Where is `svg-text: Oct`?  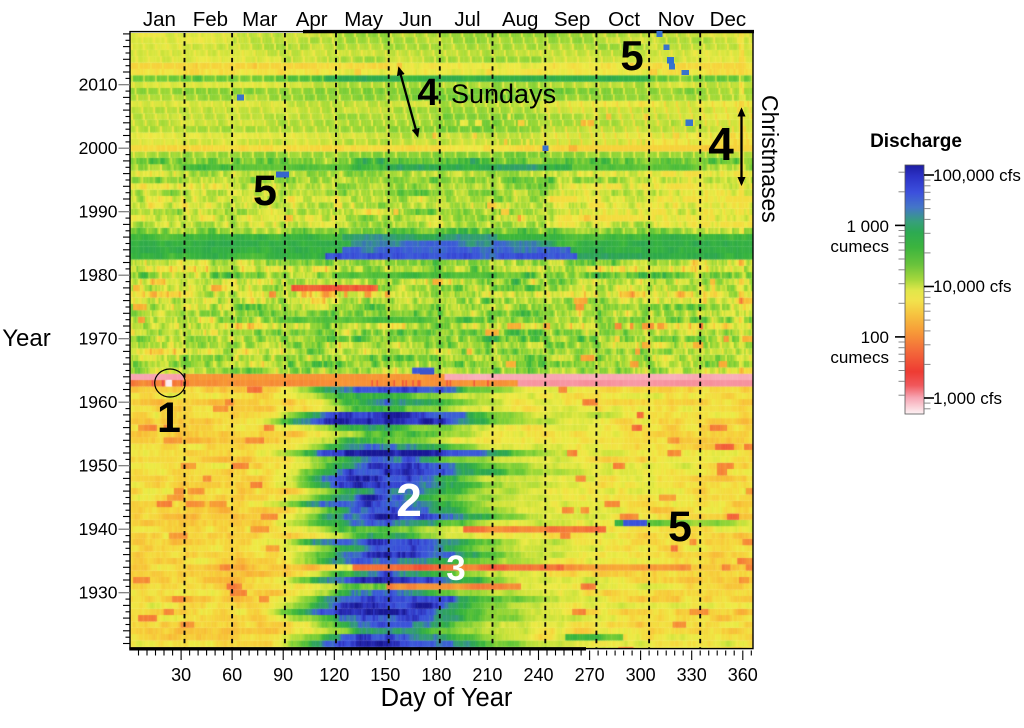
svg-text: Oct is located at coordinates (624, 19).